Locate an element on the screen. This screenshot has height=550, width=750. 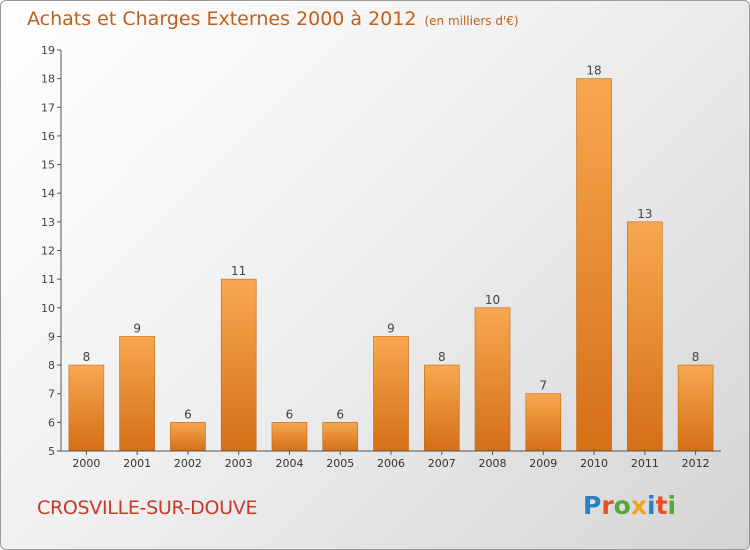
x-tick-label: 2000 is located at coordinates (86, 463).